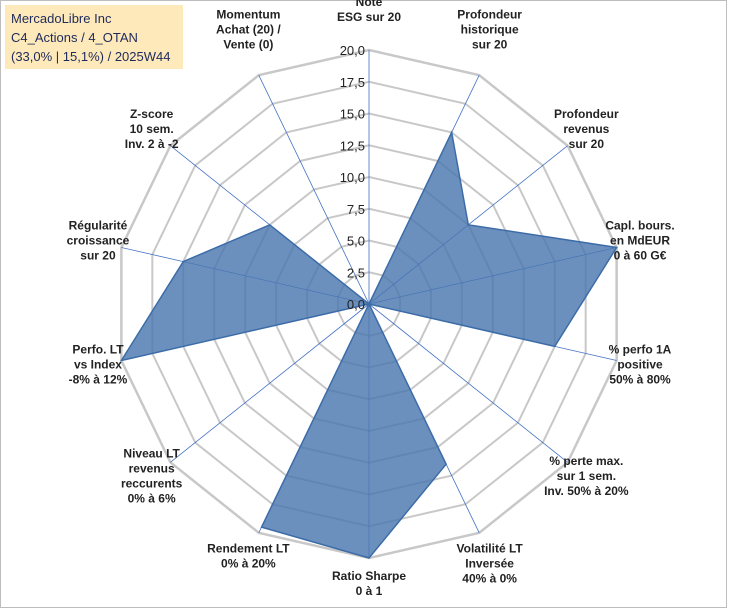 Image resolution: width=729 pixels, height=610 pixels. I want to click on axis-label: Ratio Sharpe 0 à 1, so click(369, 583).